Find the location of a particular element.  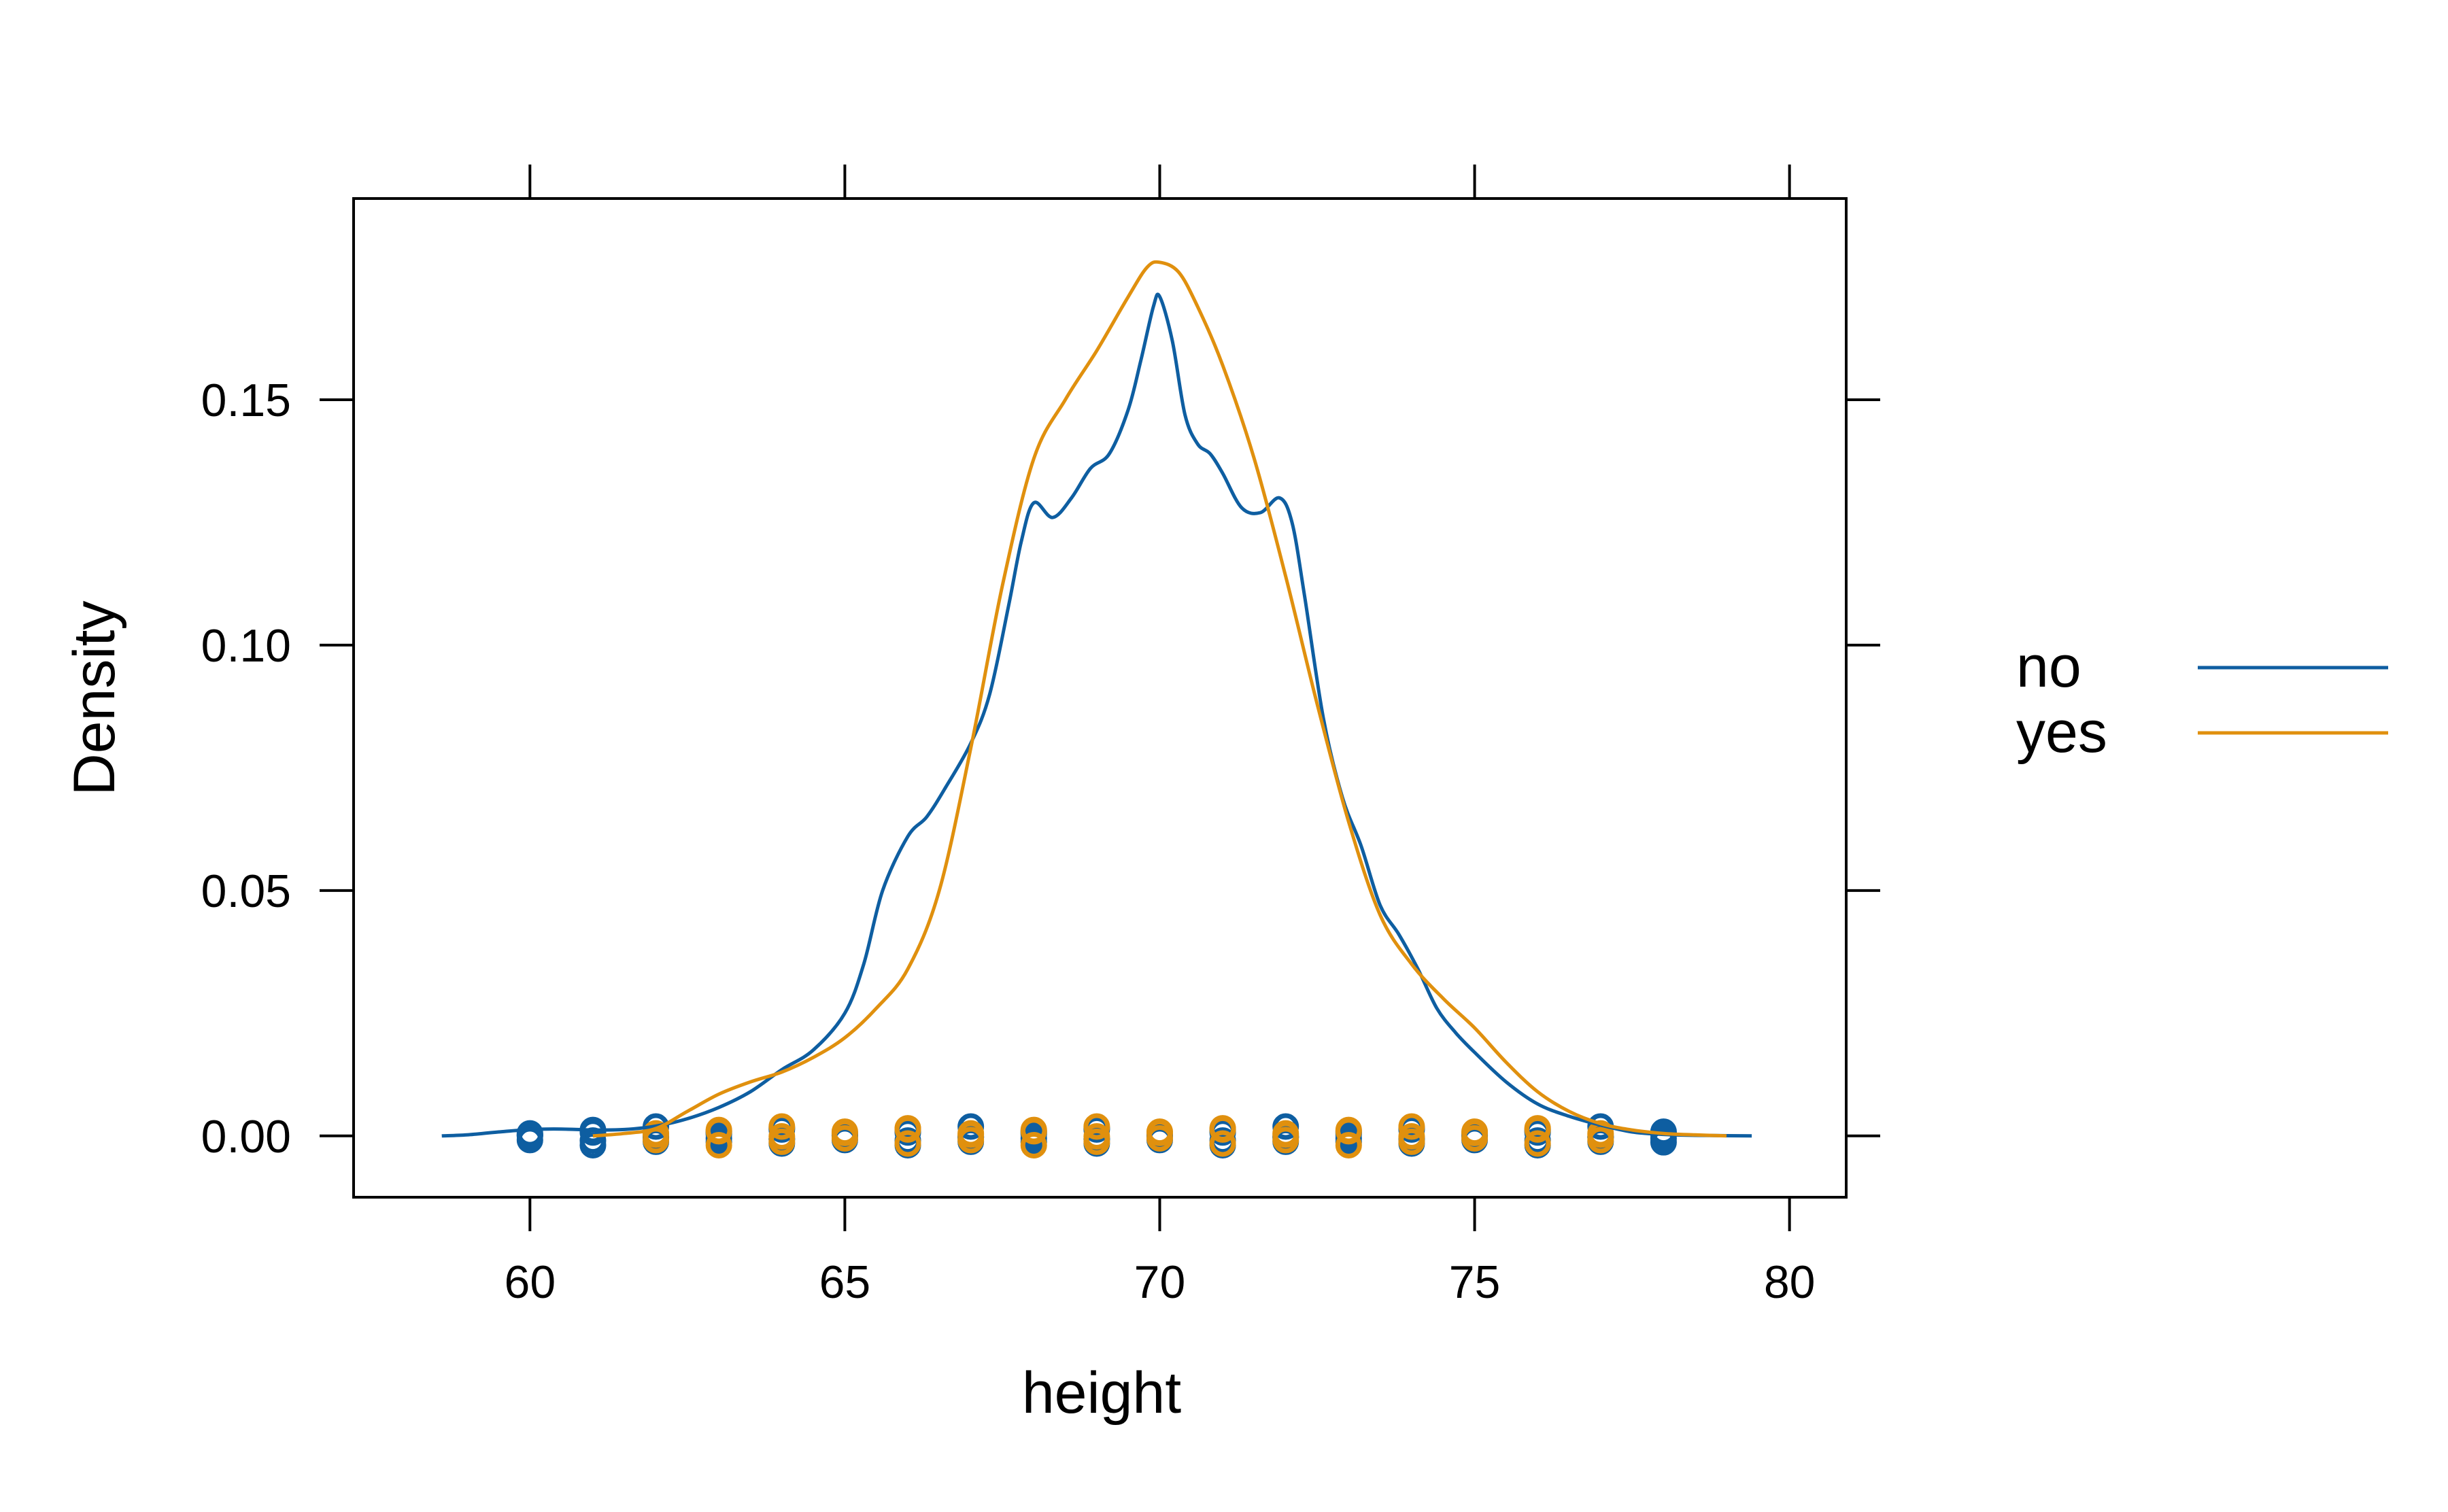

y-tick-label: 0.05 is located at coordinates (246, 891).